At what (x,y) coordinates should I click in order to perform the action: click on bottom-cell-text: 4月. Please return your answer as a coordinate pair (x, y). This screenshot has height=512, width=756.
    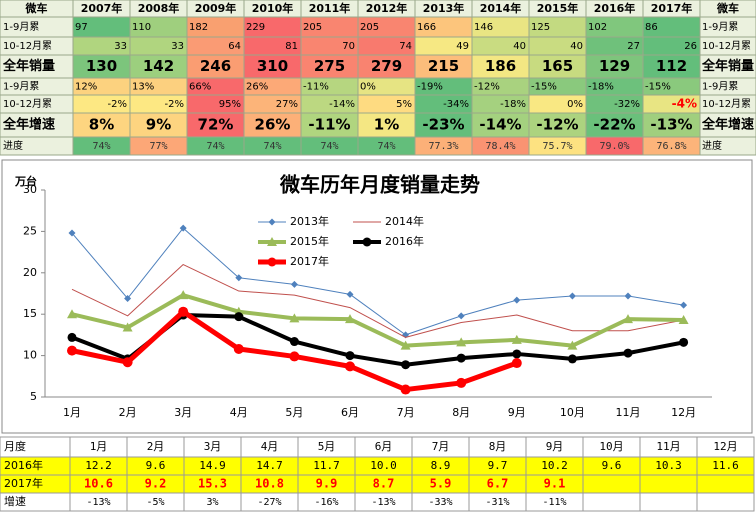
    Looking at the image, I should click on (270, 446).